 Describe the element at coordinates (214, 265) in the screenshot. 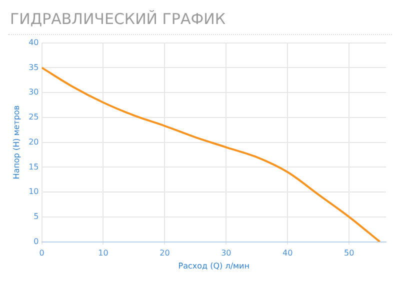

I see `x-axis-title: Расход (Q) л/мин` at that location.